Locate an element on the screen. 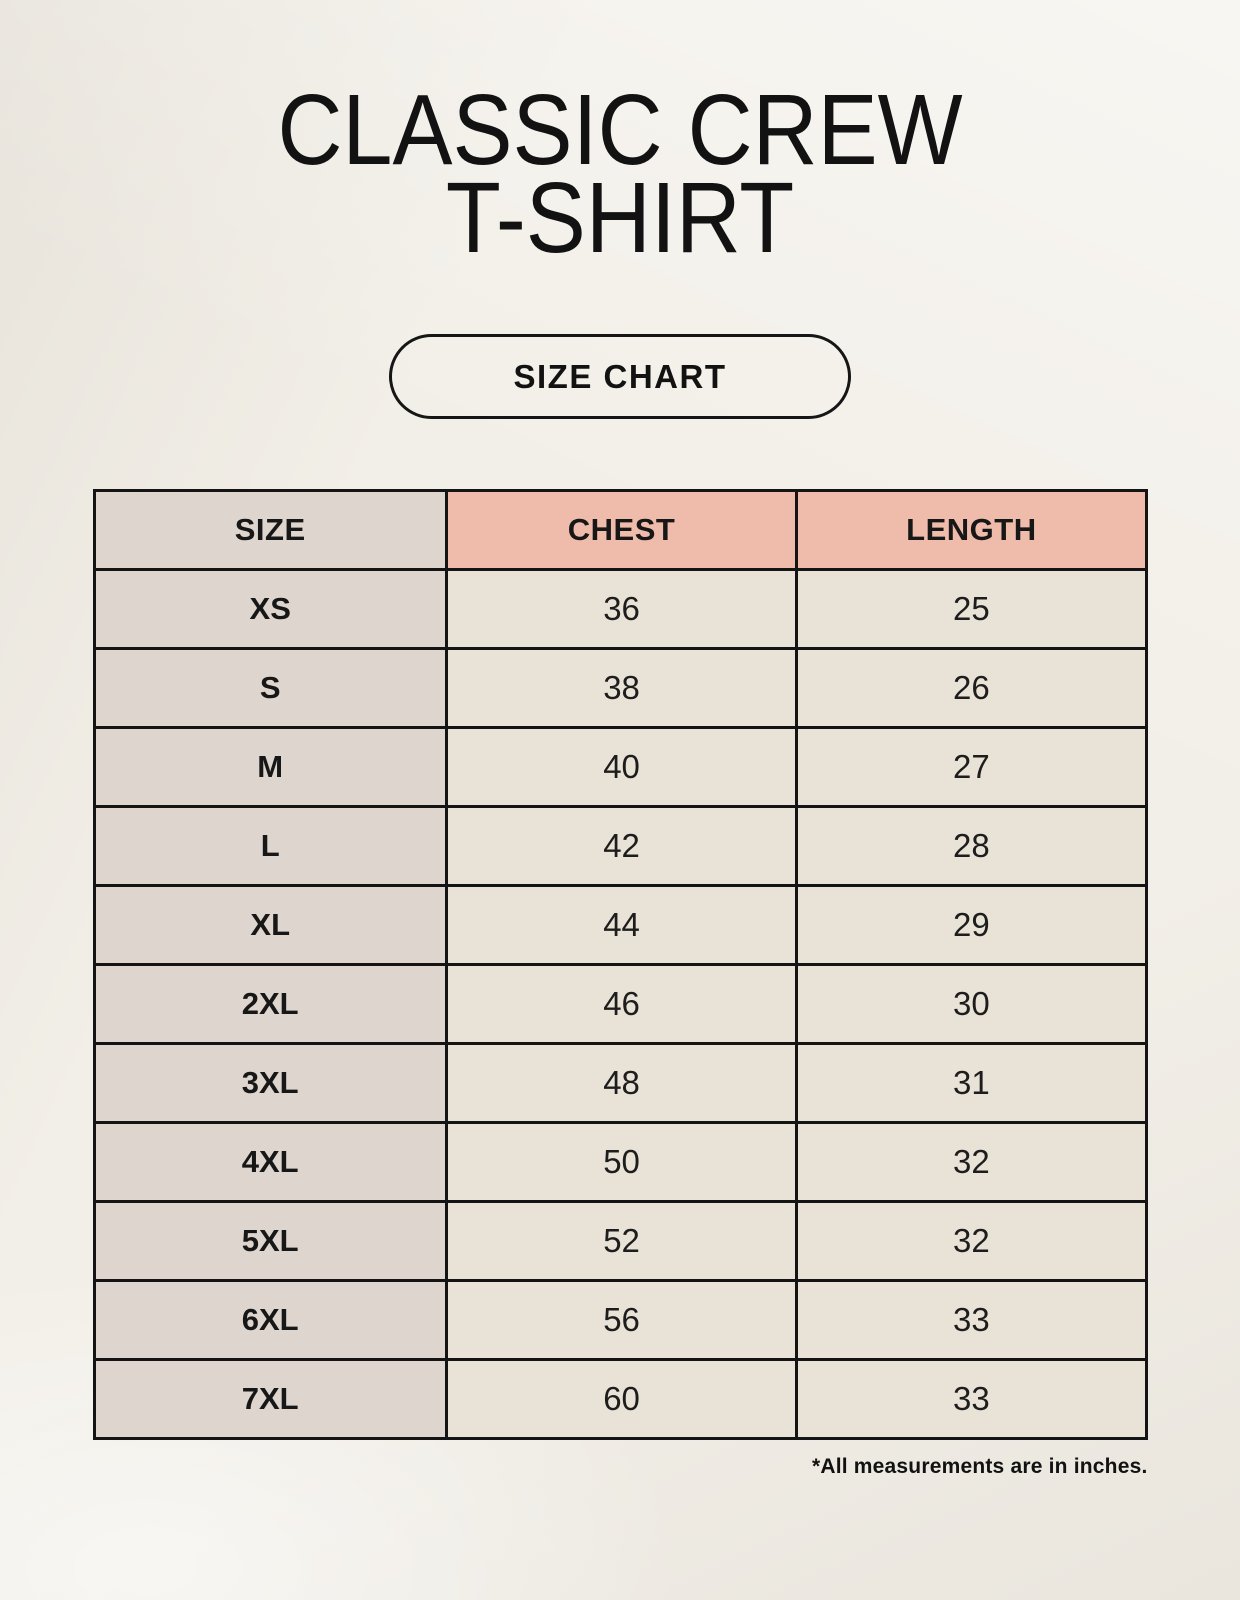 This screenshot has width=1240, height=1600. size-cell: 6XL is located at coordinates (270, 1320).